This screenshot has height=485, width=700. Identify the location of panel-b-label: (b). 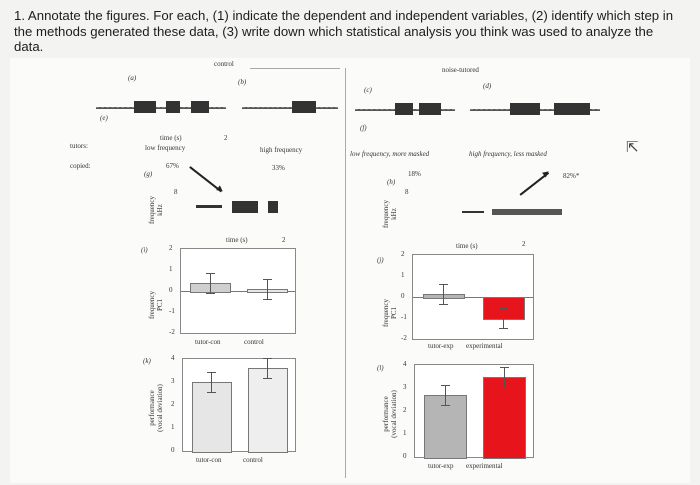
(242, 82).